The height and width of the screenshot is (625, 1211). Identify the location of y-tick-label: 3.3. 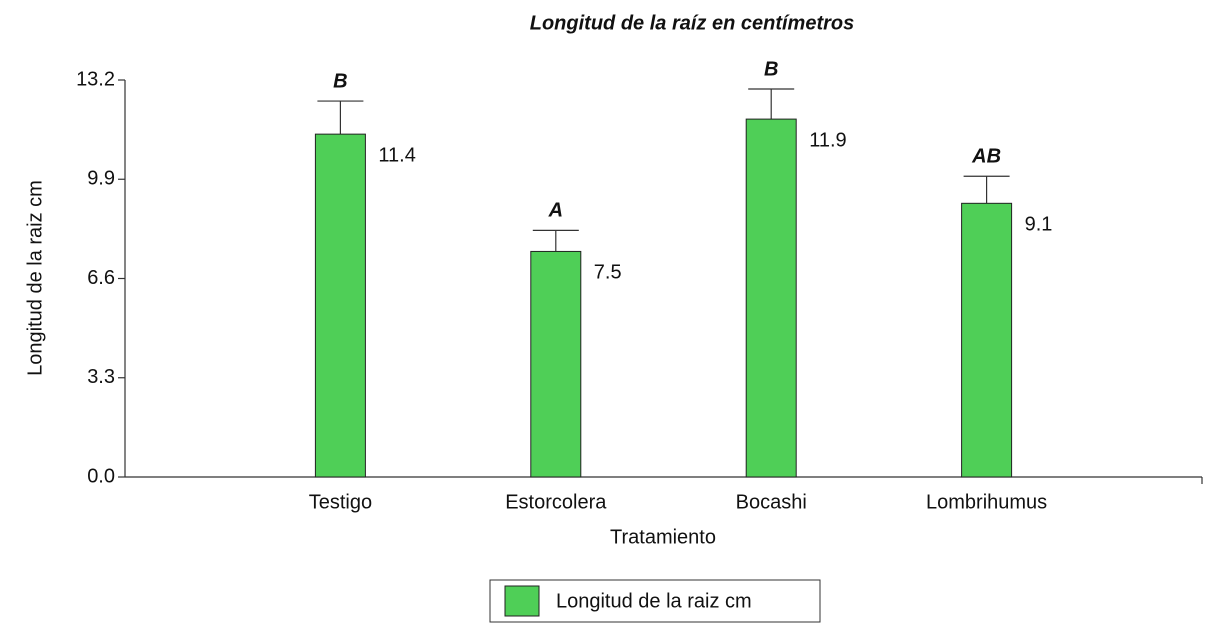
(101, 377).